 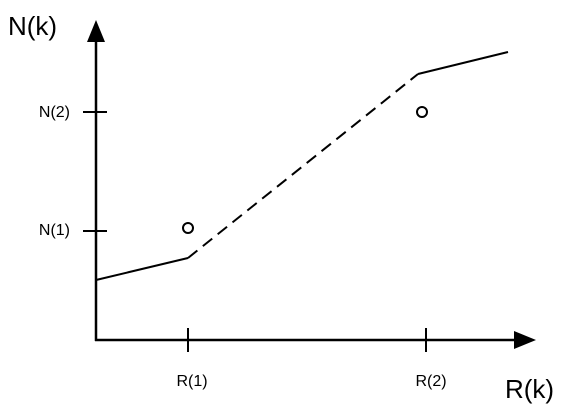 I want to click on y-axis-arrow, so click(x=96, y=31).